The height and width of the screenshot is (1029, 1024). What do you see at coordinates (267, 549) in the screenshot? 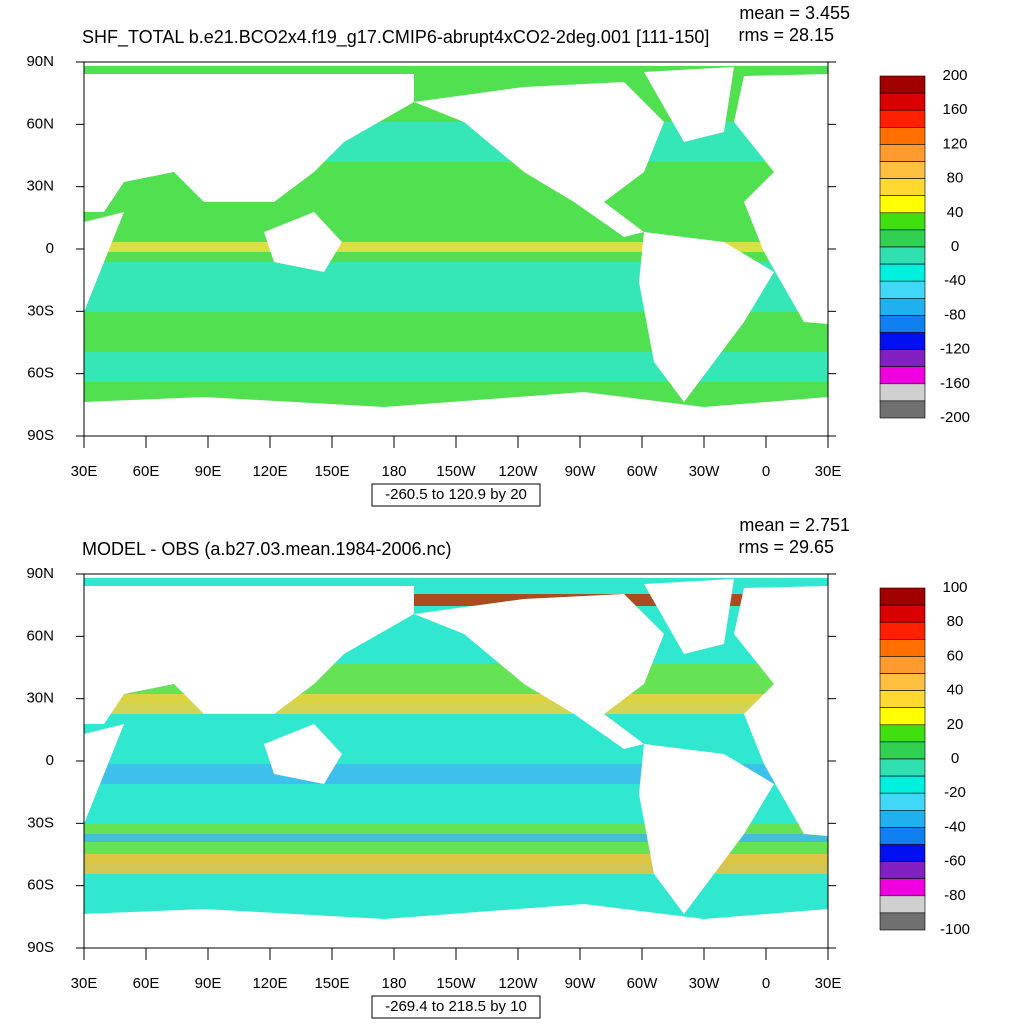
I see `panel-title: MODEL - OBS (a.b27.03.mean.1984-2006.nc)` at bounding box center [267, 549].